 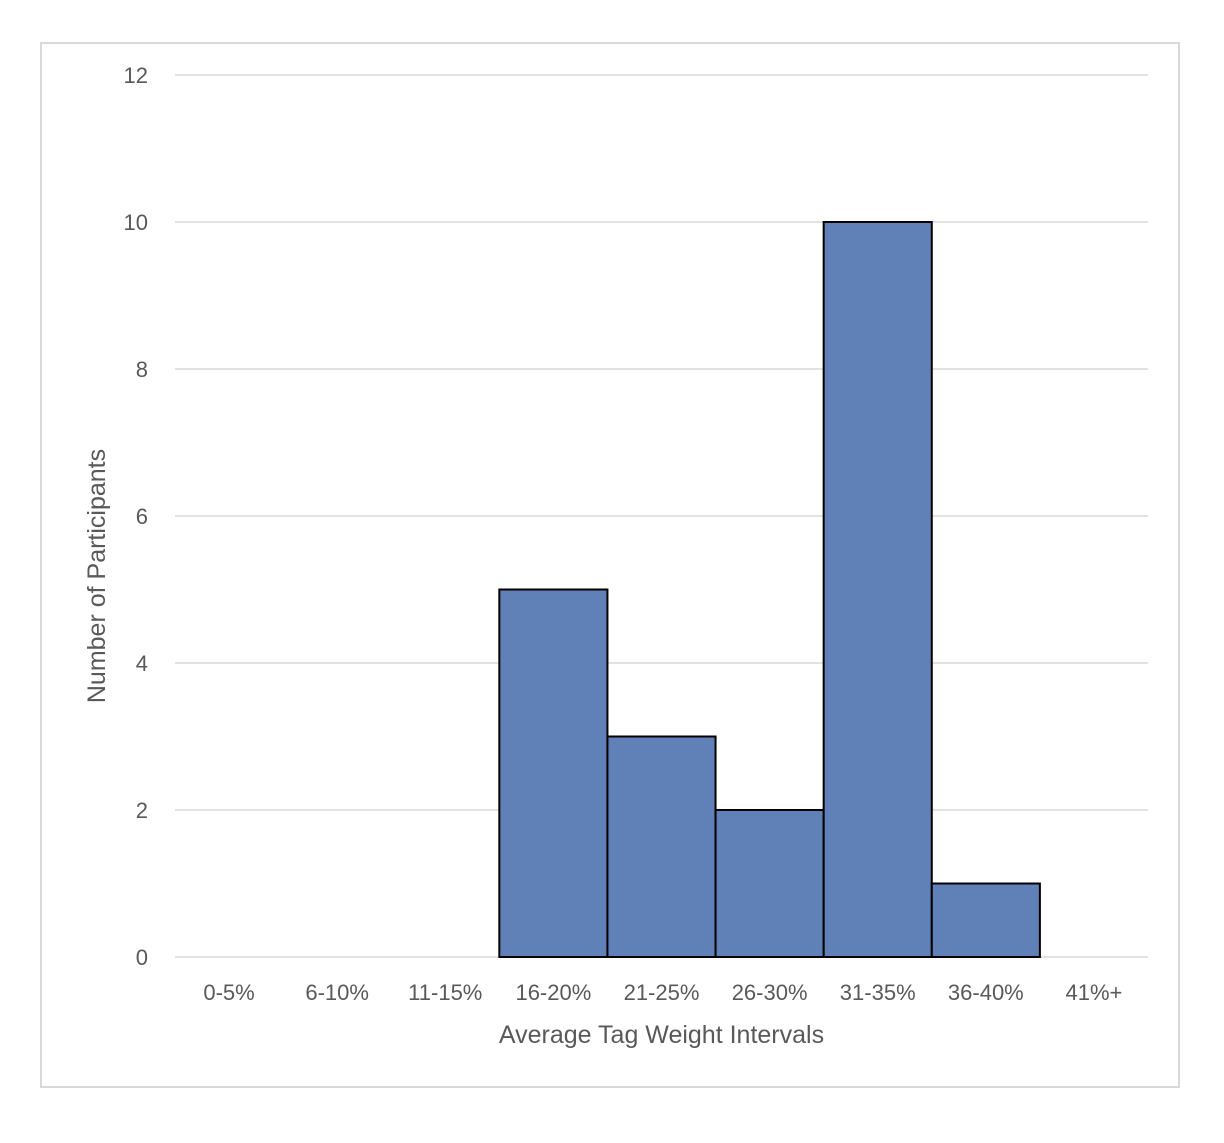 What do you see at coordinates (142, 957) in the screenshot?
I see `y-tick-label: 0` at bounding box center [142, 957].